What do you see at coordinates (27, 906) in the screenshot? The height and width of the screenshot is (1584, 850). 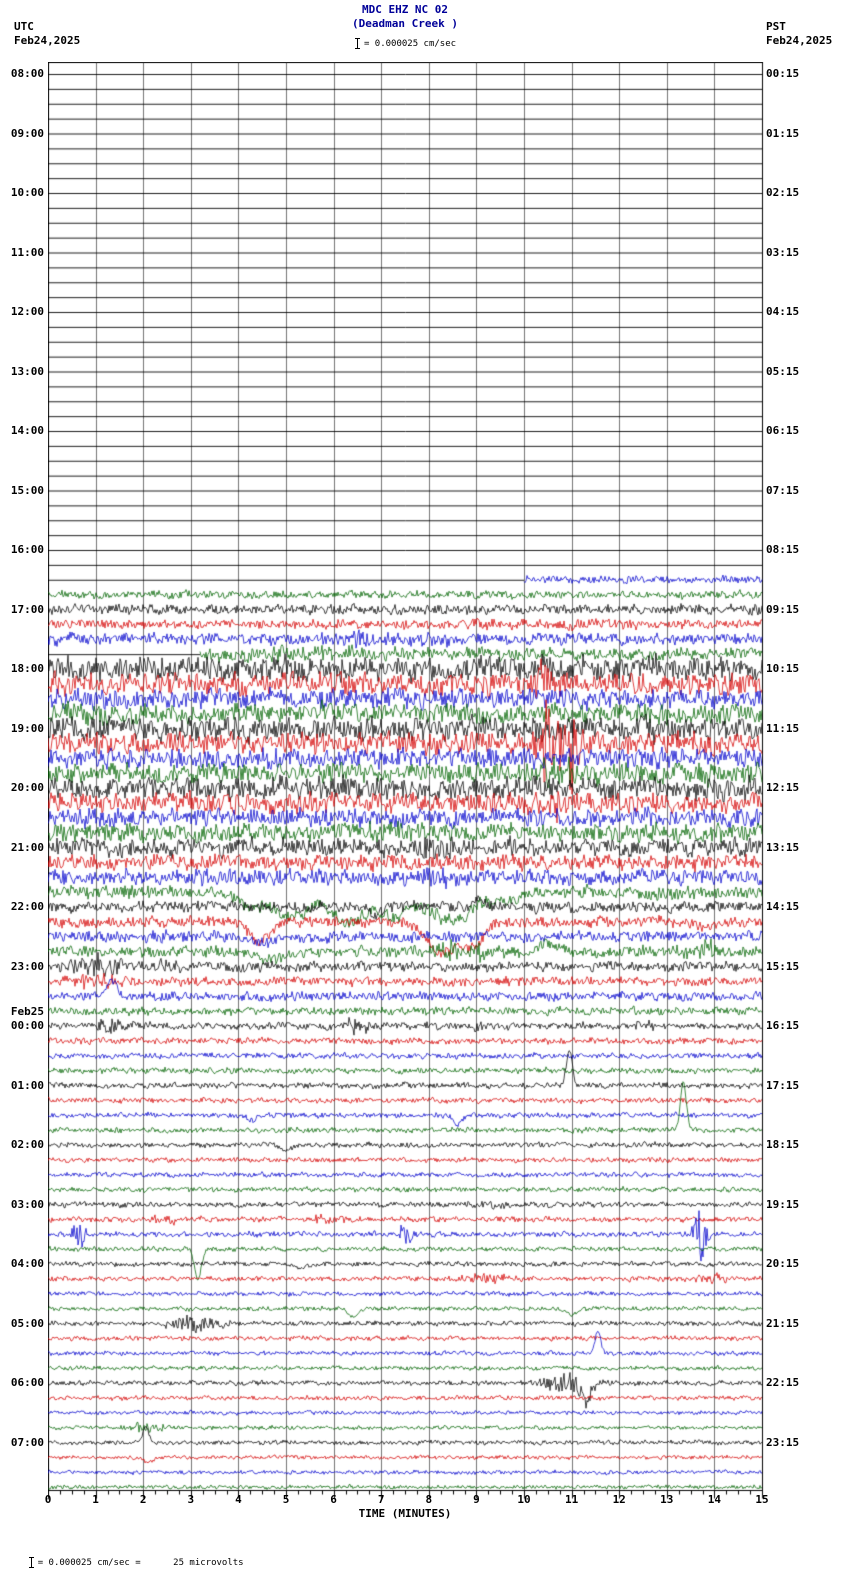 I see `utc-hour-label: 22:00` at bounding box center [27, 906].